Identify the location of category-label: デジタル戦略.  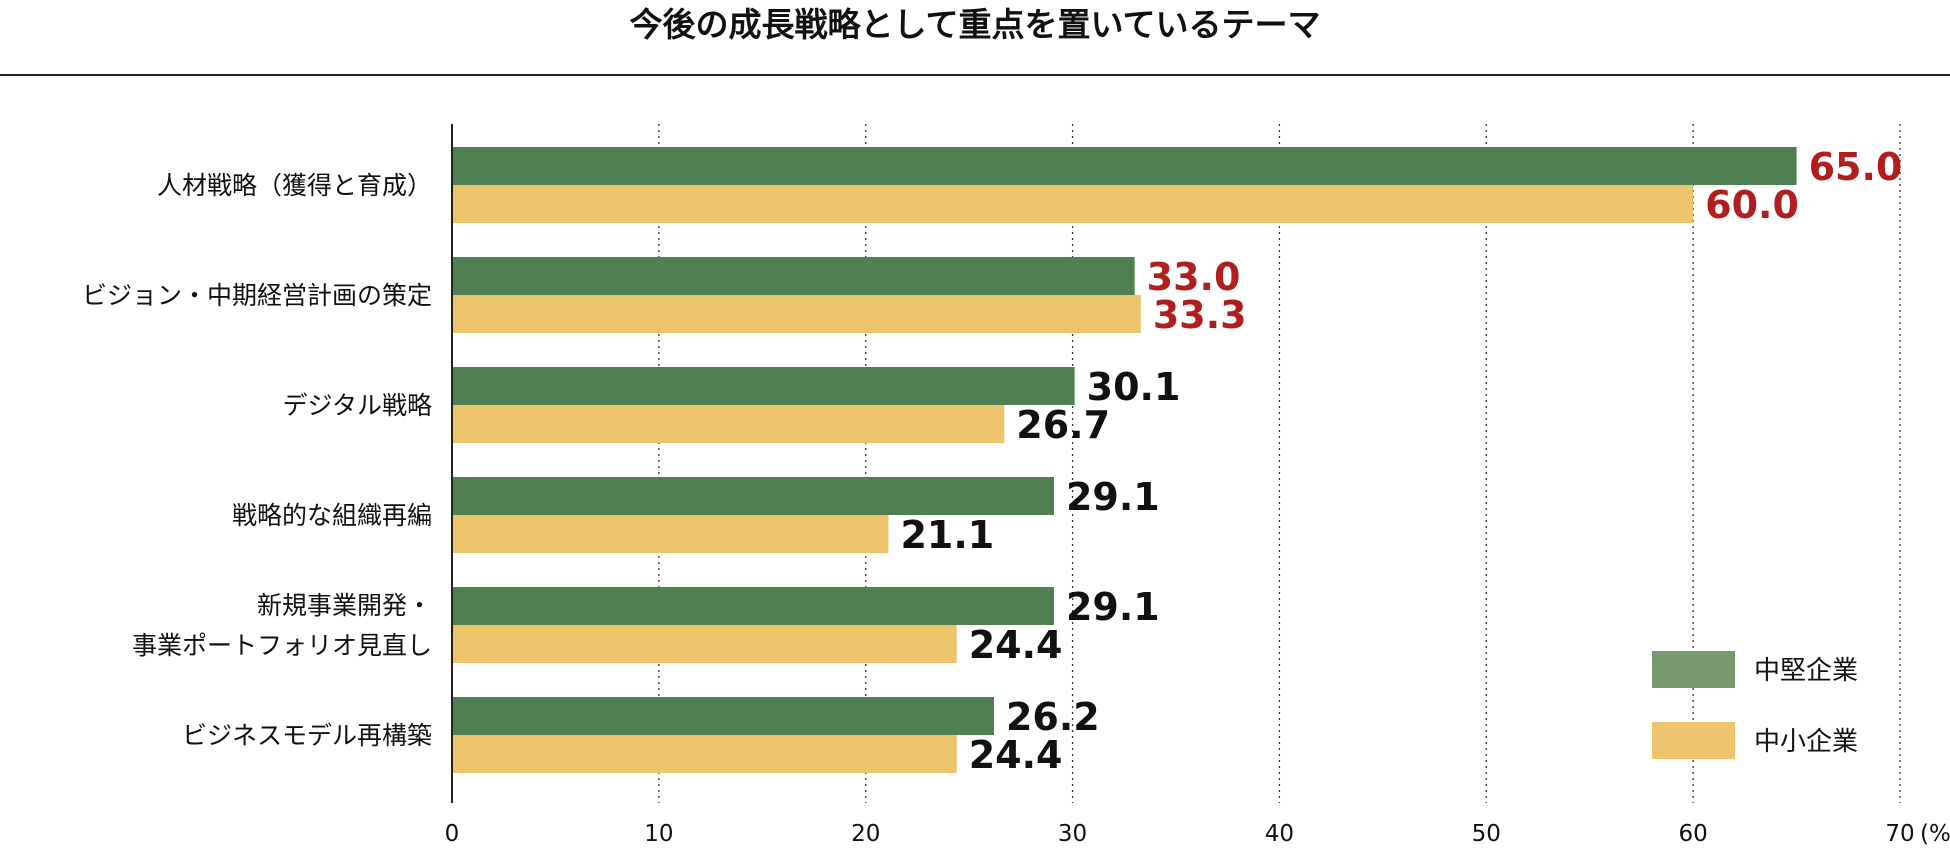
(357, 405).